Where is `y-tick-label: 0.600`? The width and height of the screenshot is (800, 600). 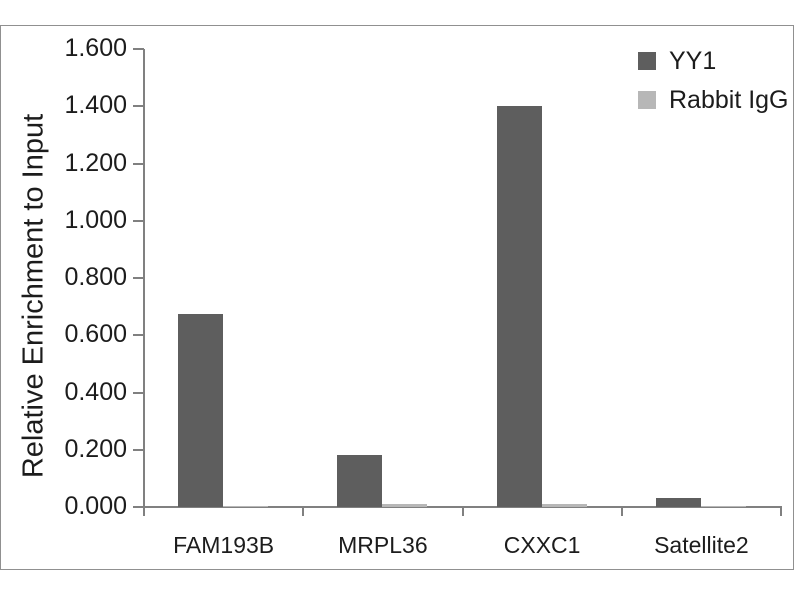 y-tick-label: 0.600 is located at coordinates (95, 334).